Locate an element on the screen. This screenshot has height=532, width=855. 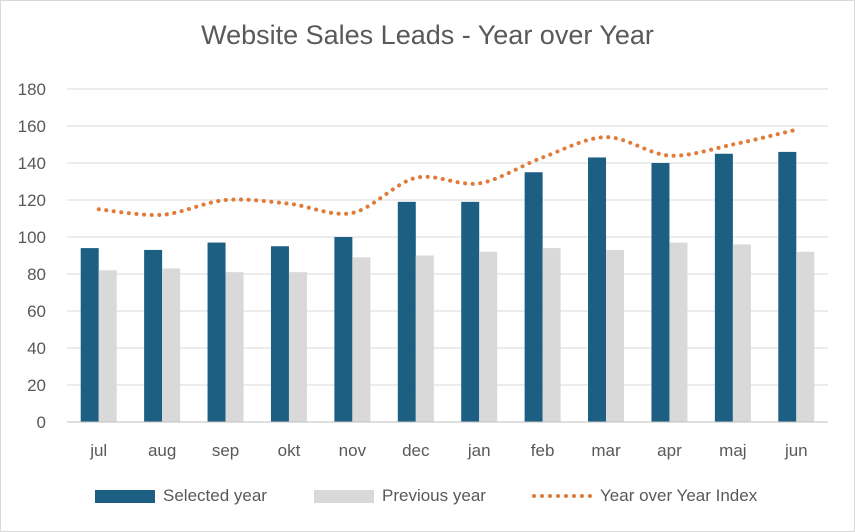
y-tick-label: 180 is located at coordinates (32, 89).